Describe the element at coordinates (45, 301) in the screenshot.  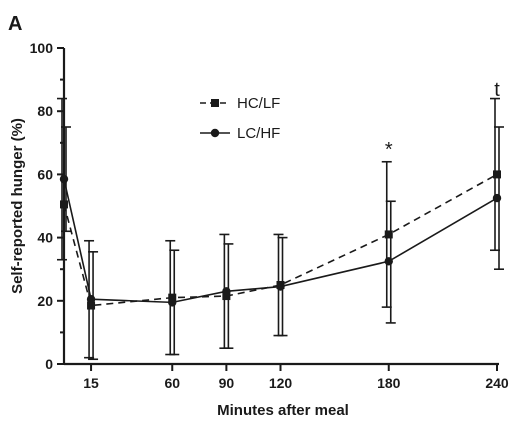
I see `y-tick-label: 20` at that location.